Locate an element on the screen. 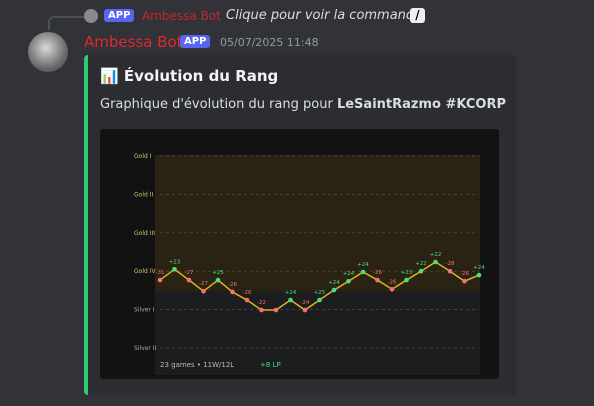  games-summary: 23 games • 11W/12L is located at coordinates (197, 365).